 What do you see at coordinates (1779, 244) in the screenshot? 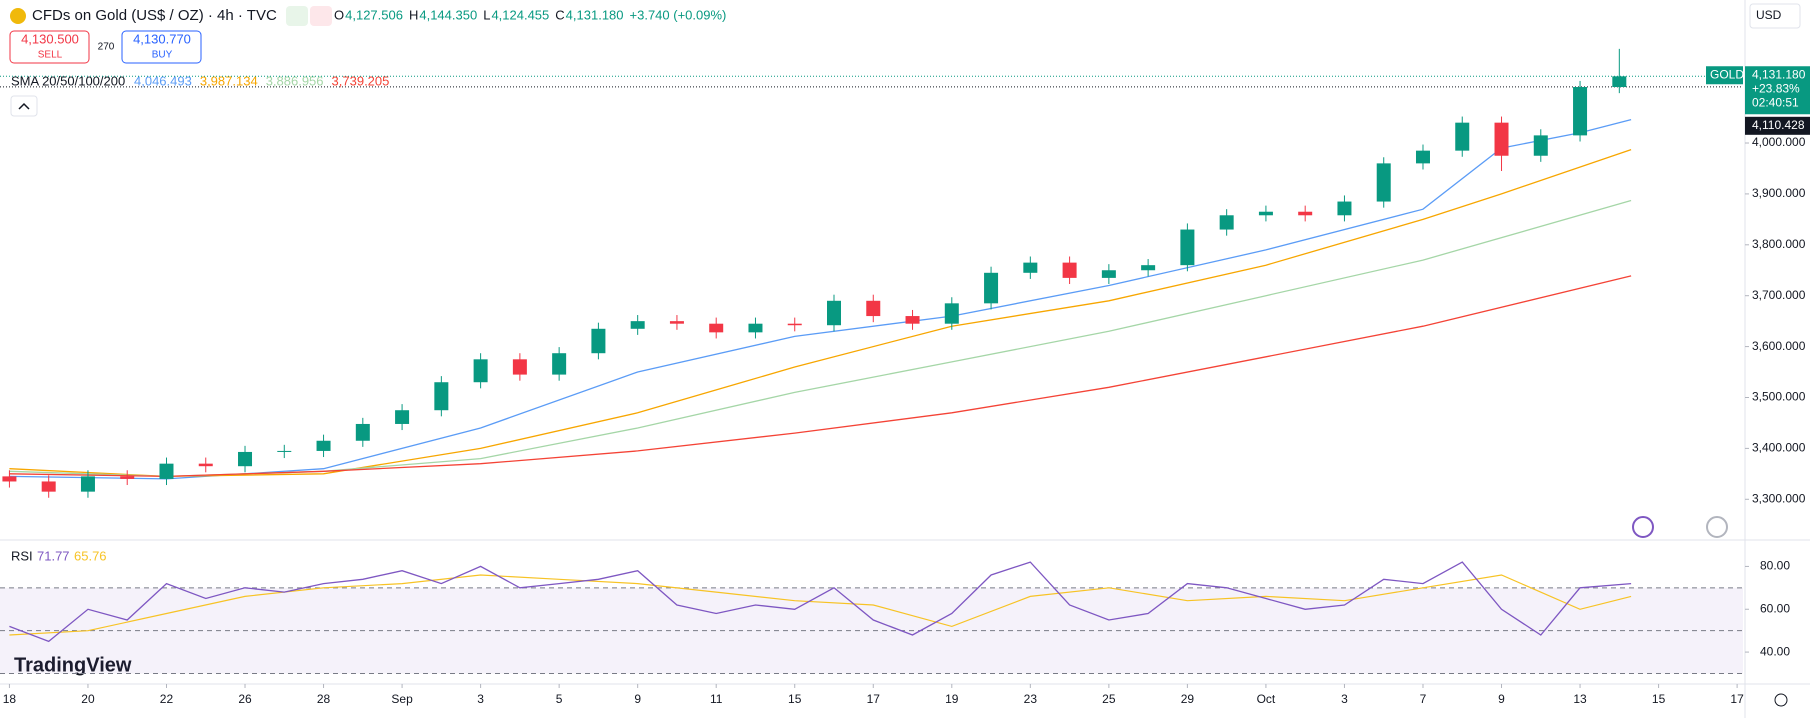
I see `y-tick-label: 3,800.000` at bounding box center [1779, 244].